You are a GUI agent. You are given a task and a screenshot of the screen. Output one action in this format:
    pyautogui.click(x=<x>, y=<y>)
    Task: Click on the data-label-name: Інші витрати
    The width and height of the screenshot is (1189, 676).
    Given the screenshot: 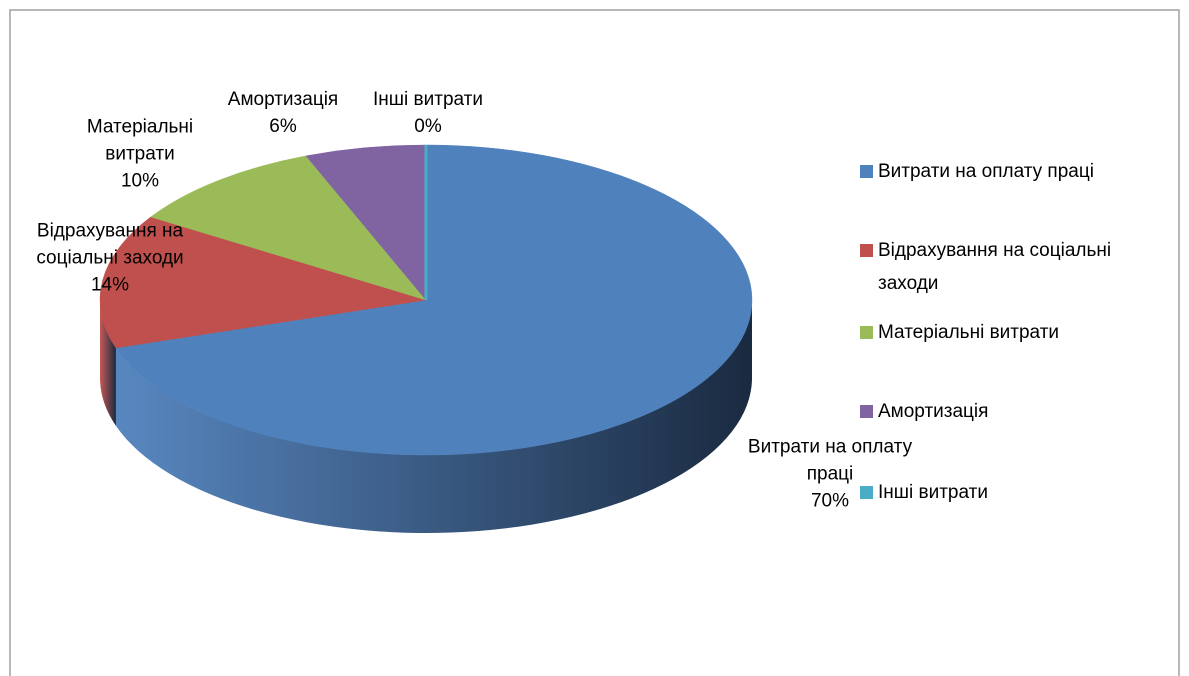 What is the action you would take?
    pyautogui.click(x=428, y=99)
    